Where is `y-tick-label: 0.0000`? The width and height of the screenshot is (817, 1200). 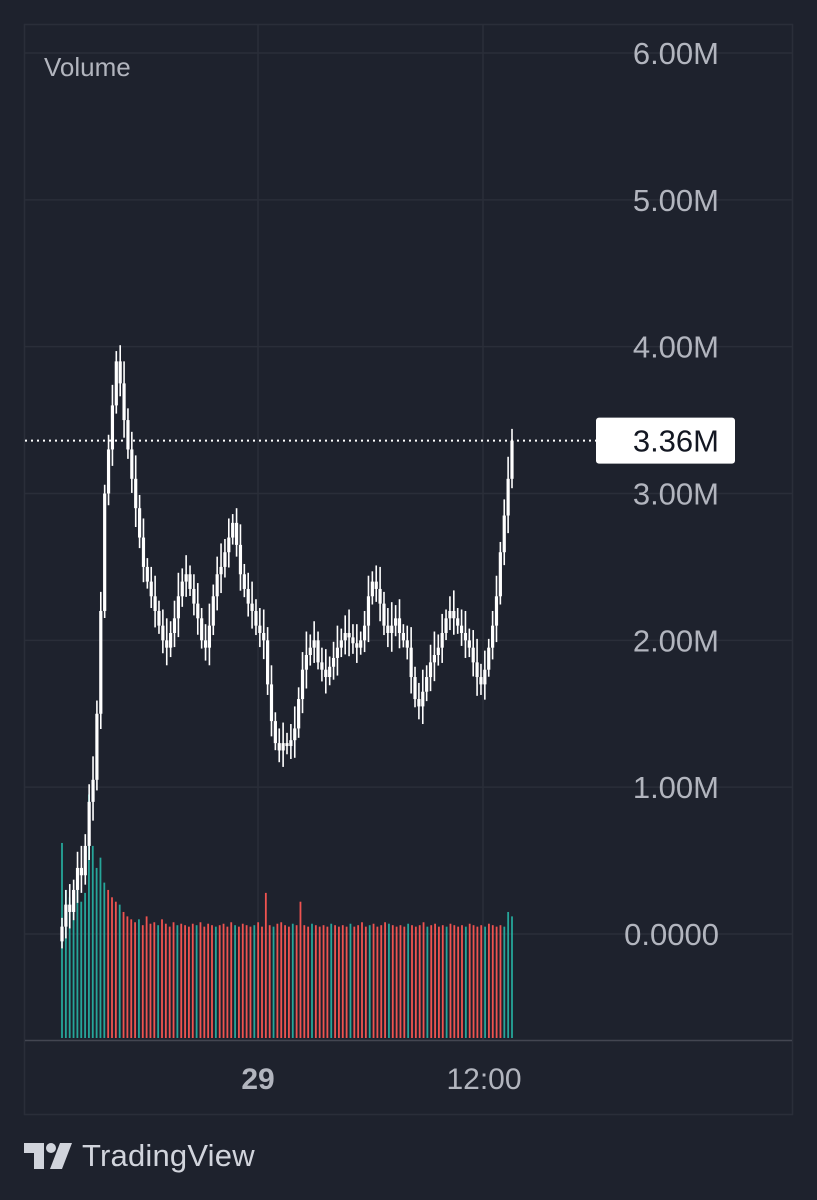 y-tick-label: 0.0000 is located at coordinates (671, 934).